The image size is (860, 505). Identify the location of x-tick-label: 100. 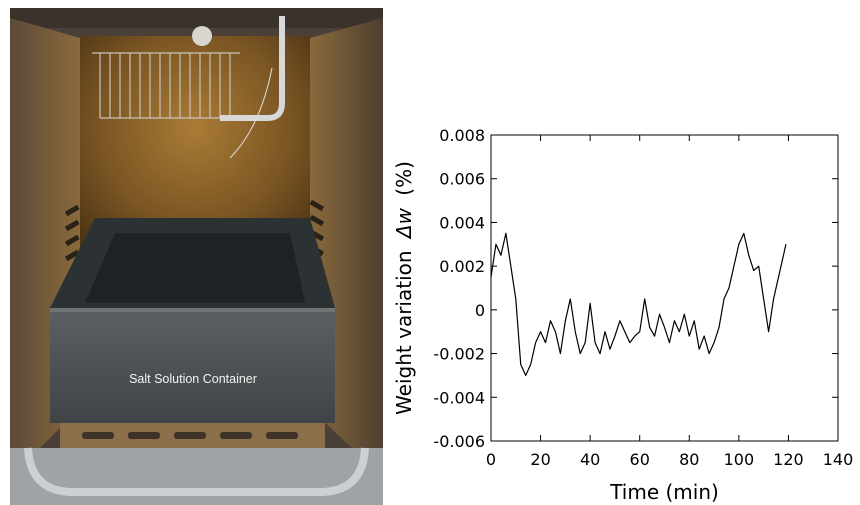
(739, 459).